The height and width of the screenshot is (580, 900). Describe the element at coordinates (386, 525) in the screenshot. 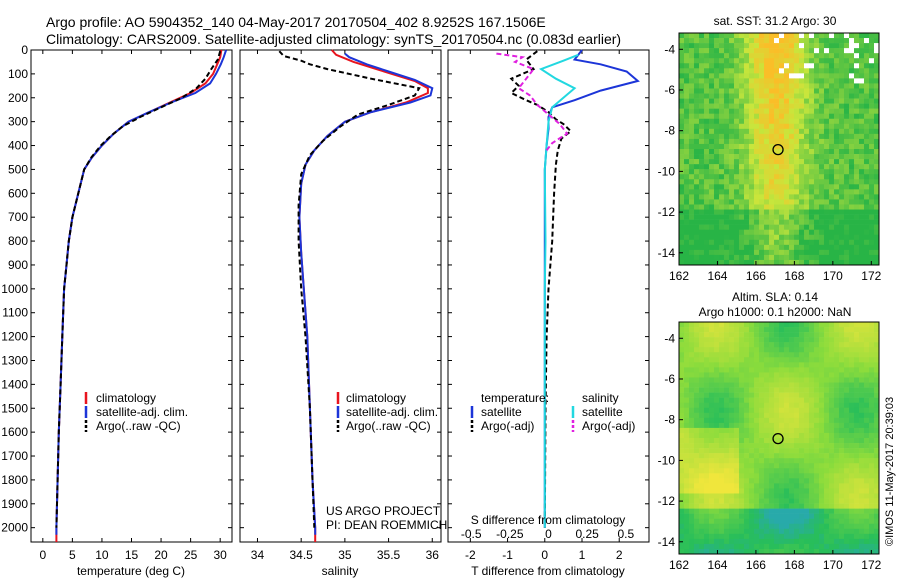

I see `credit-pi: PI: DEAN ROEMMICH` at that location.